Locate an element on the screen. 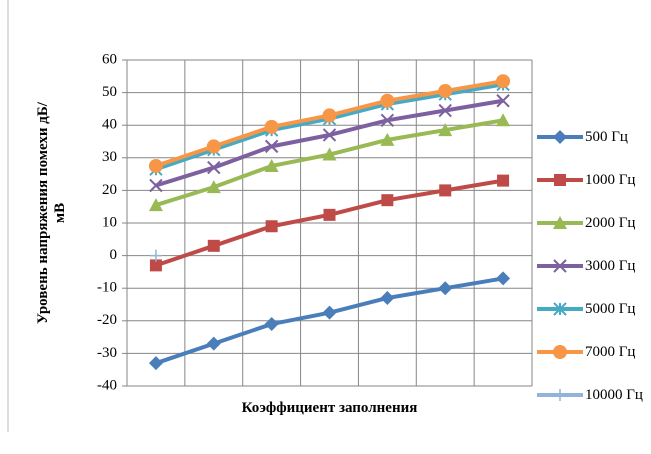 The image size is (651, 454). legend-label: 5000 Гц is located at coordinates (610, 309).